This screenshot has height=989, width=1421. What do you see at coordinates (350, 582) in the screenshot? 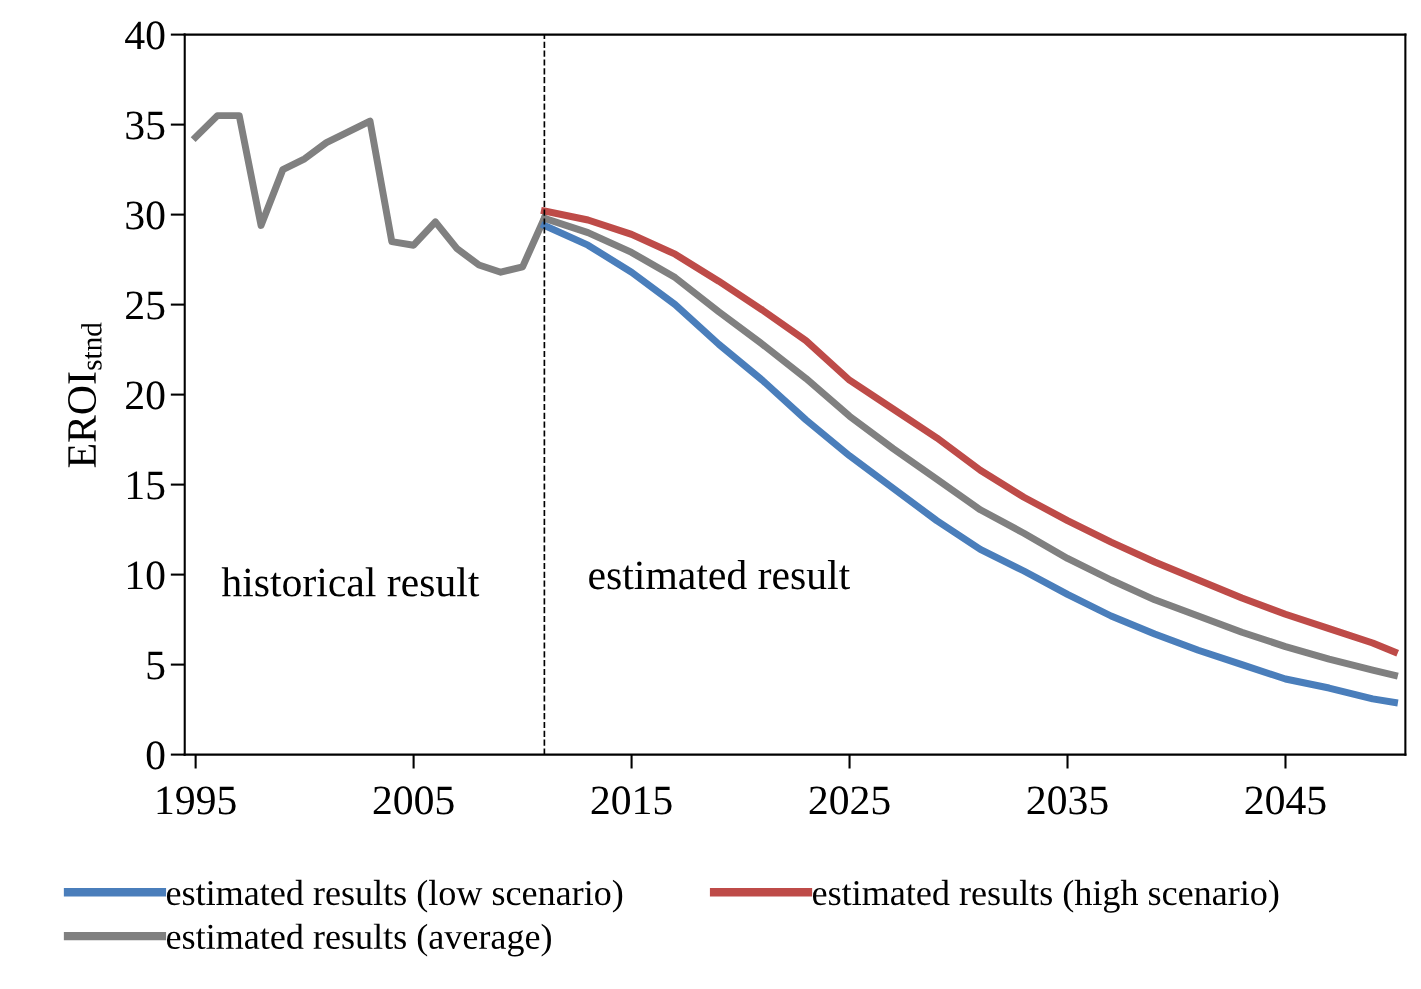
I see `annotation: historical result` at bounding box center [350, 582].